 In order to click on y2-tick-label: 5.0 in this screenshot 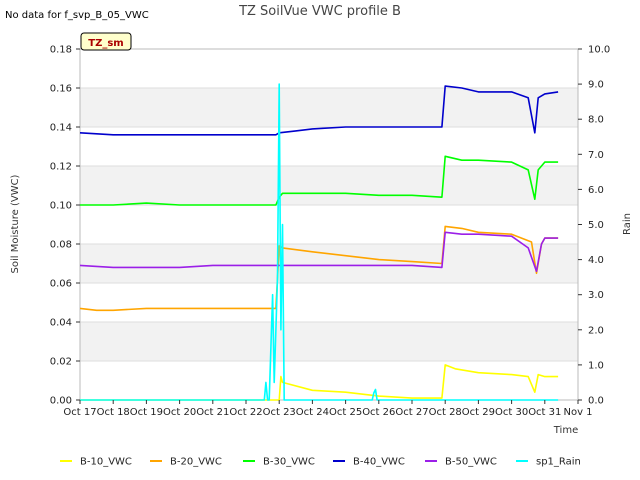, I will do `click(596, 225)`.